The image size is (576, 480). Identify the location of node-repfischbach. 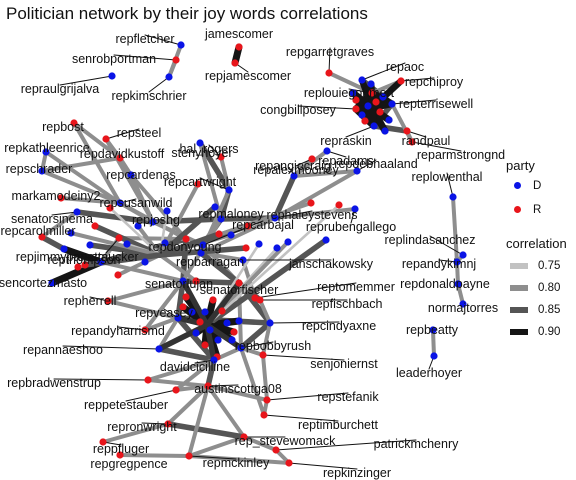
(260, 300).